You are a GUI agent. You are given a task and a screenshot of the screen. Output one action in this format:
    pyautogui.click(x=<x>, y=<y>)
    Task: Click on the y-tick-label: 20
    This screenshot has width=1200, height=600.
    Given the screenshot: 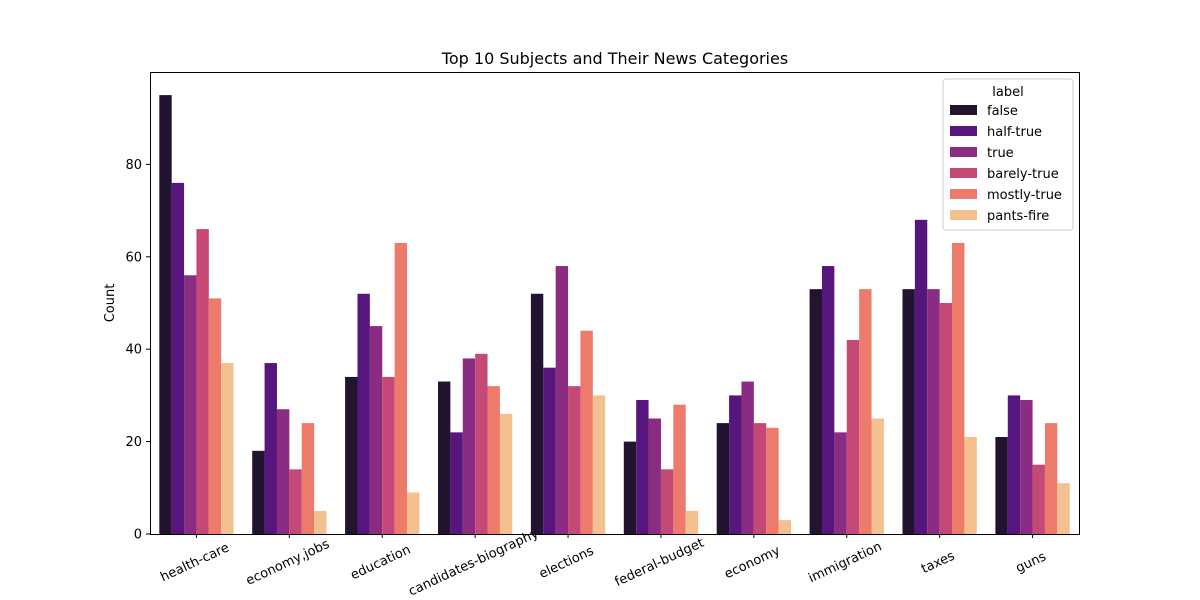 What is the action you would take?
    pyautogui.click(x=133, y=442)
    